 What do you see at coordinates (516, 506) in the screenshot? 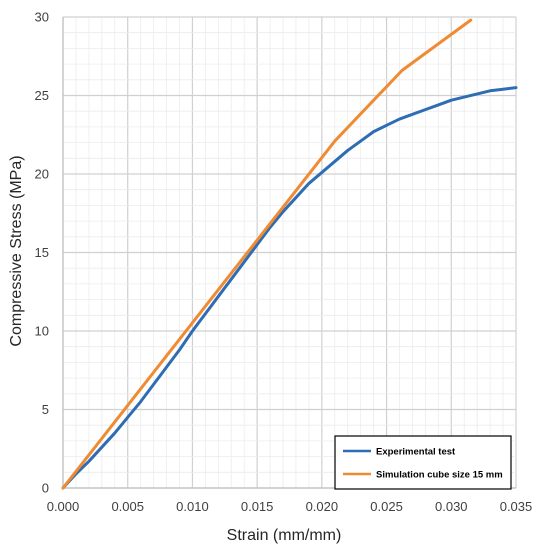
I see `x-tick-label: 0.035` at bounding box center [516, 506].